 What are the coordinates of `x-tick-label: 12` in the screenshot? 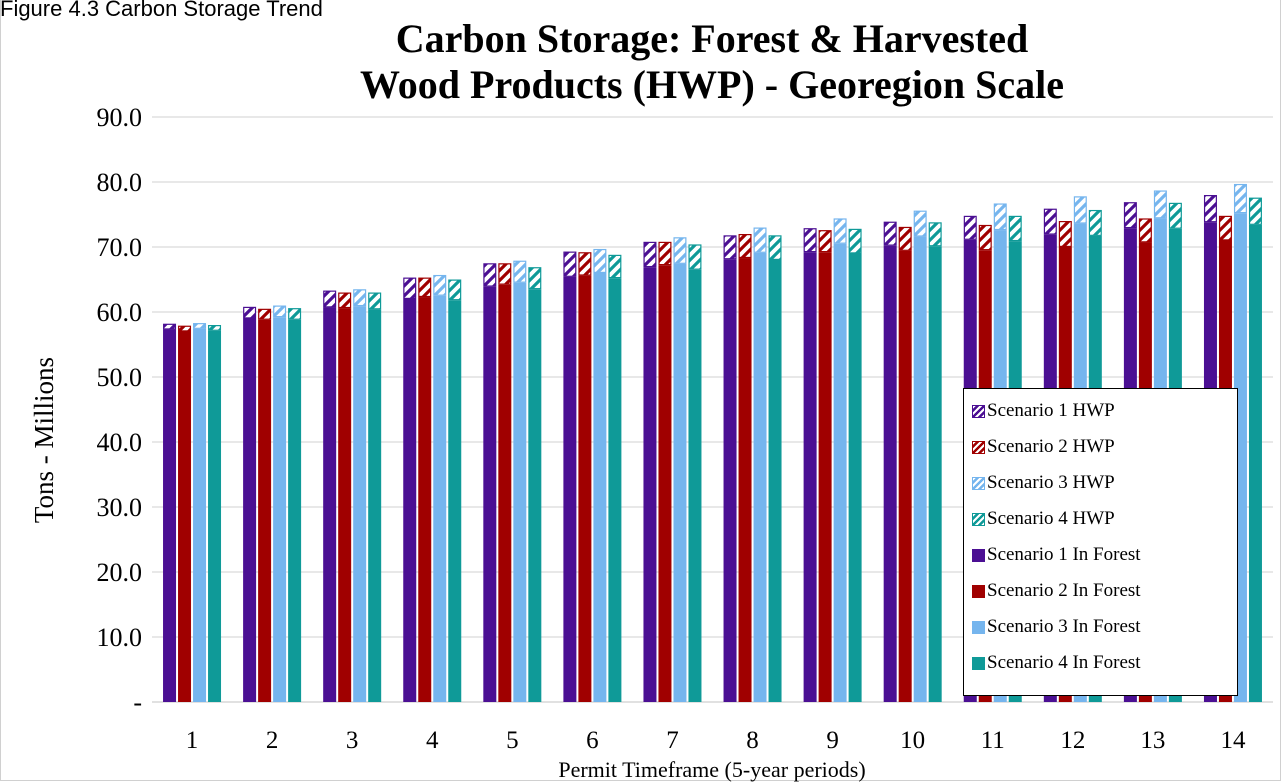 It's located at (1072, 740).